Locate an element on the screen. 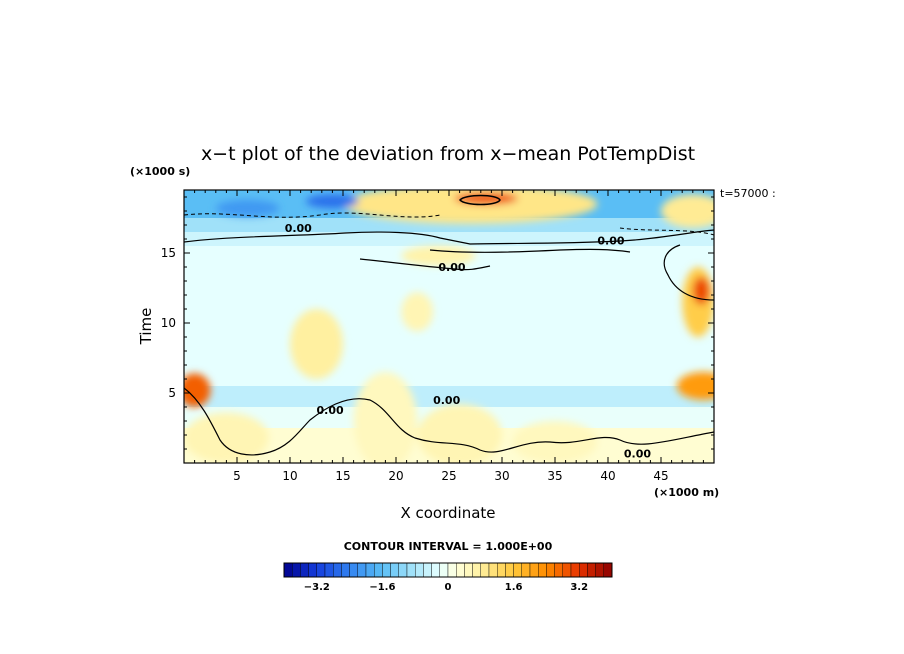 This screenshot has width=904, height=654. colorbar-ticks: −3.2 −1.6 0 1.6 3.2 is located at coordinates (446, 587).